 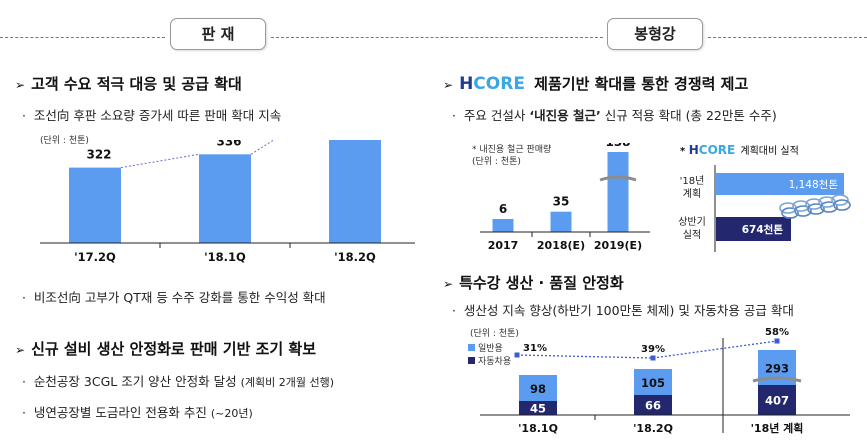 What do you see at coordinates (496, 162) in the screenshot?
I see `mini-chart-unit: (단위 : 천톤)` at bounding box center [496, 162].